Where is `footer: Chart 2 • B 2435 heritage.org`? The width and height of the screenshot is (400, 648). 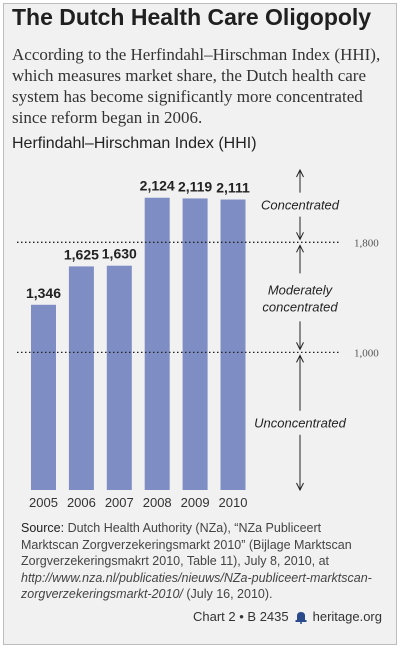
footer: Chart 2 • B 2435 heritage.org is located at coordinates (287, 616).